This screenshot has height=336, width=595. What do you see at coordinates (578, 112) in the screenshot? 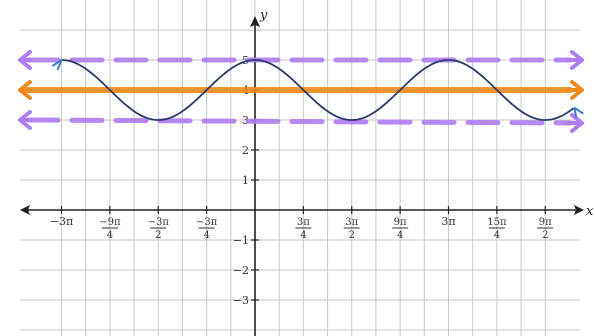
I see `curve-arrow-right` at bounding box center [578, 112].